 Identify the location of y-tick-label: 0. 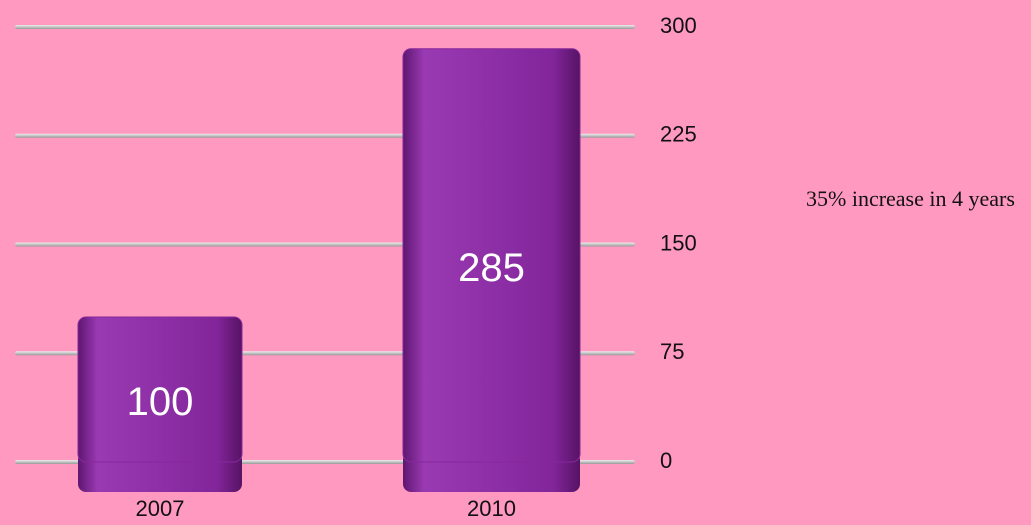
(666, 460).